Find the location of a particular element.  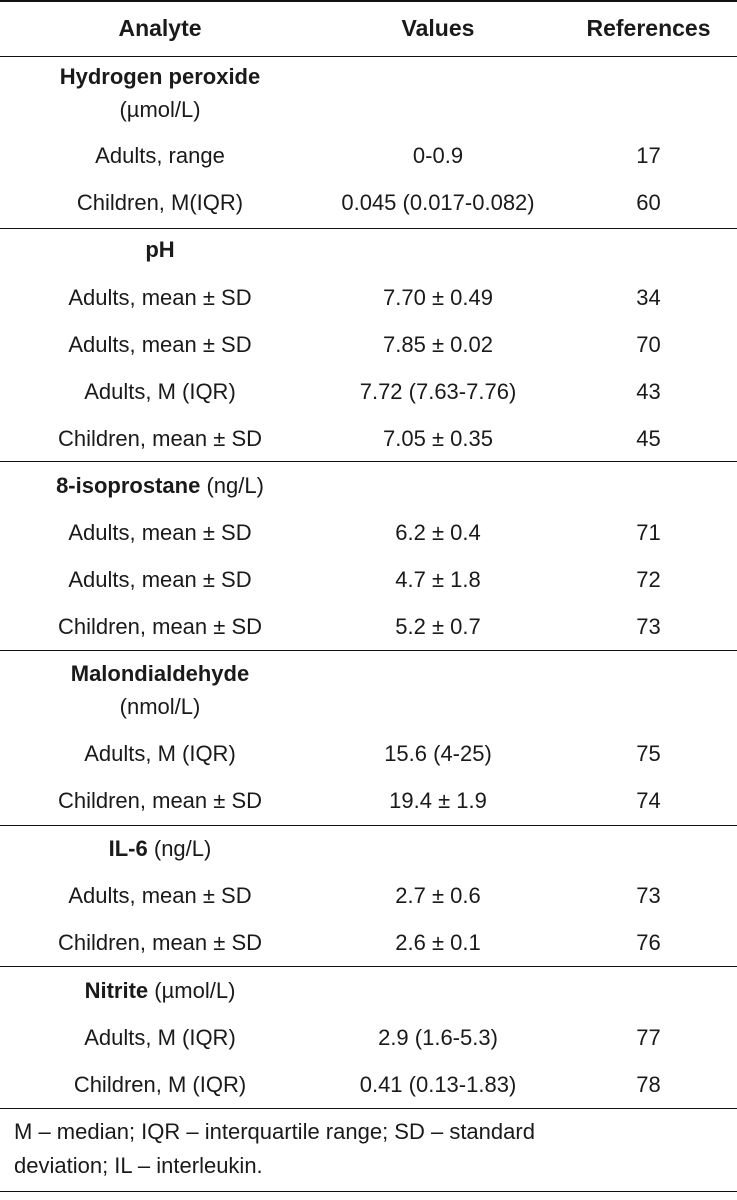

row-value: 4.7 ± 1.8 is located at coordinates (438, 579).